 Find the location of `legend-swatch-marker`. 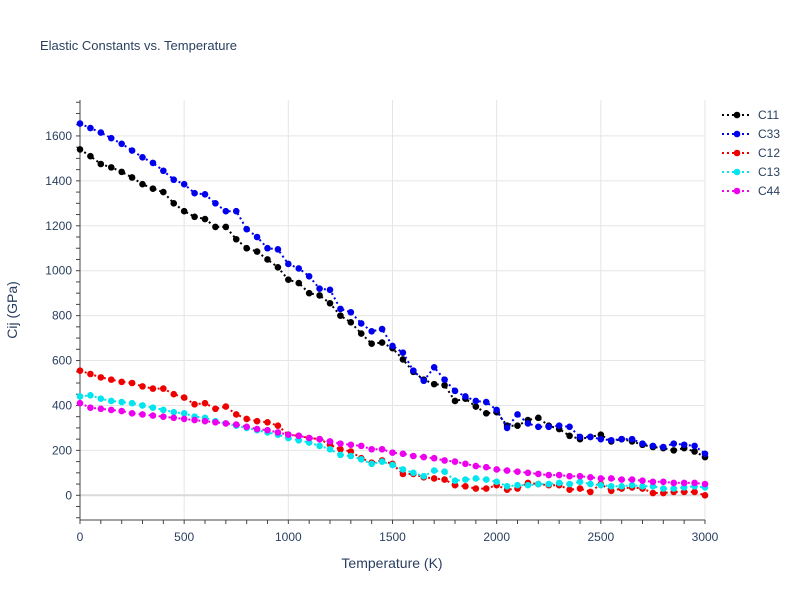

legend-swatch-marker is located at coordinates (737, 153).